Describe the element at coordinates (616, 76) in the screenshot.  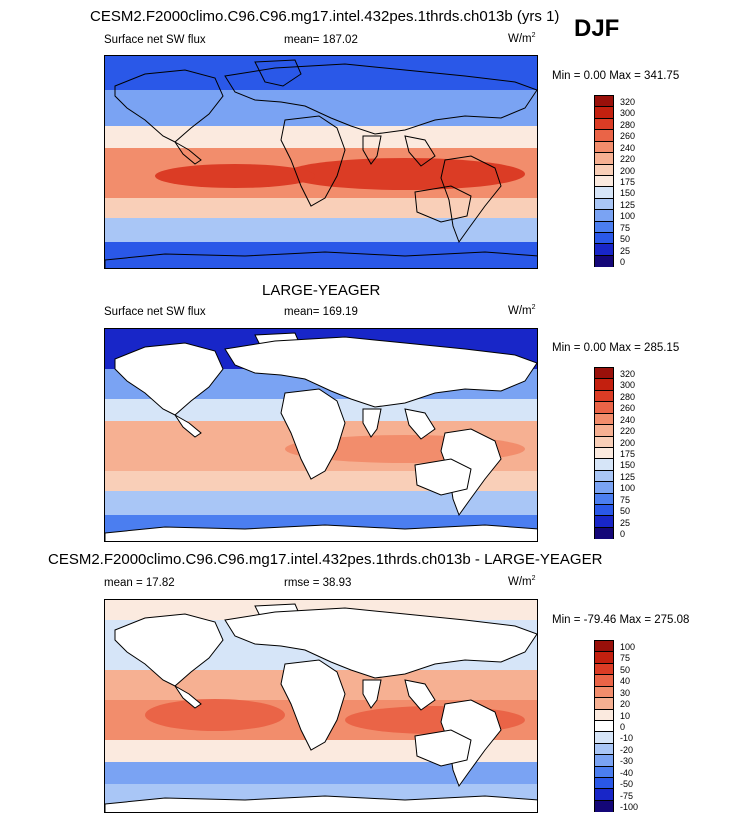
I see `panel1-minmax: Min = 0.00 Max = 341.75` at that location.